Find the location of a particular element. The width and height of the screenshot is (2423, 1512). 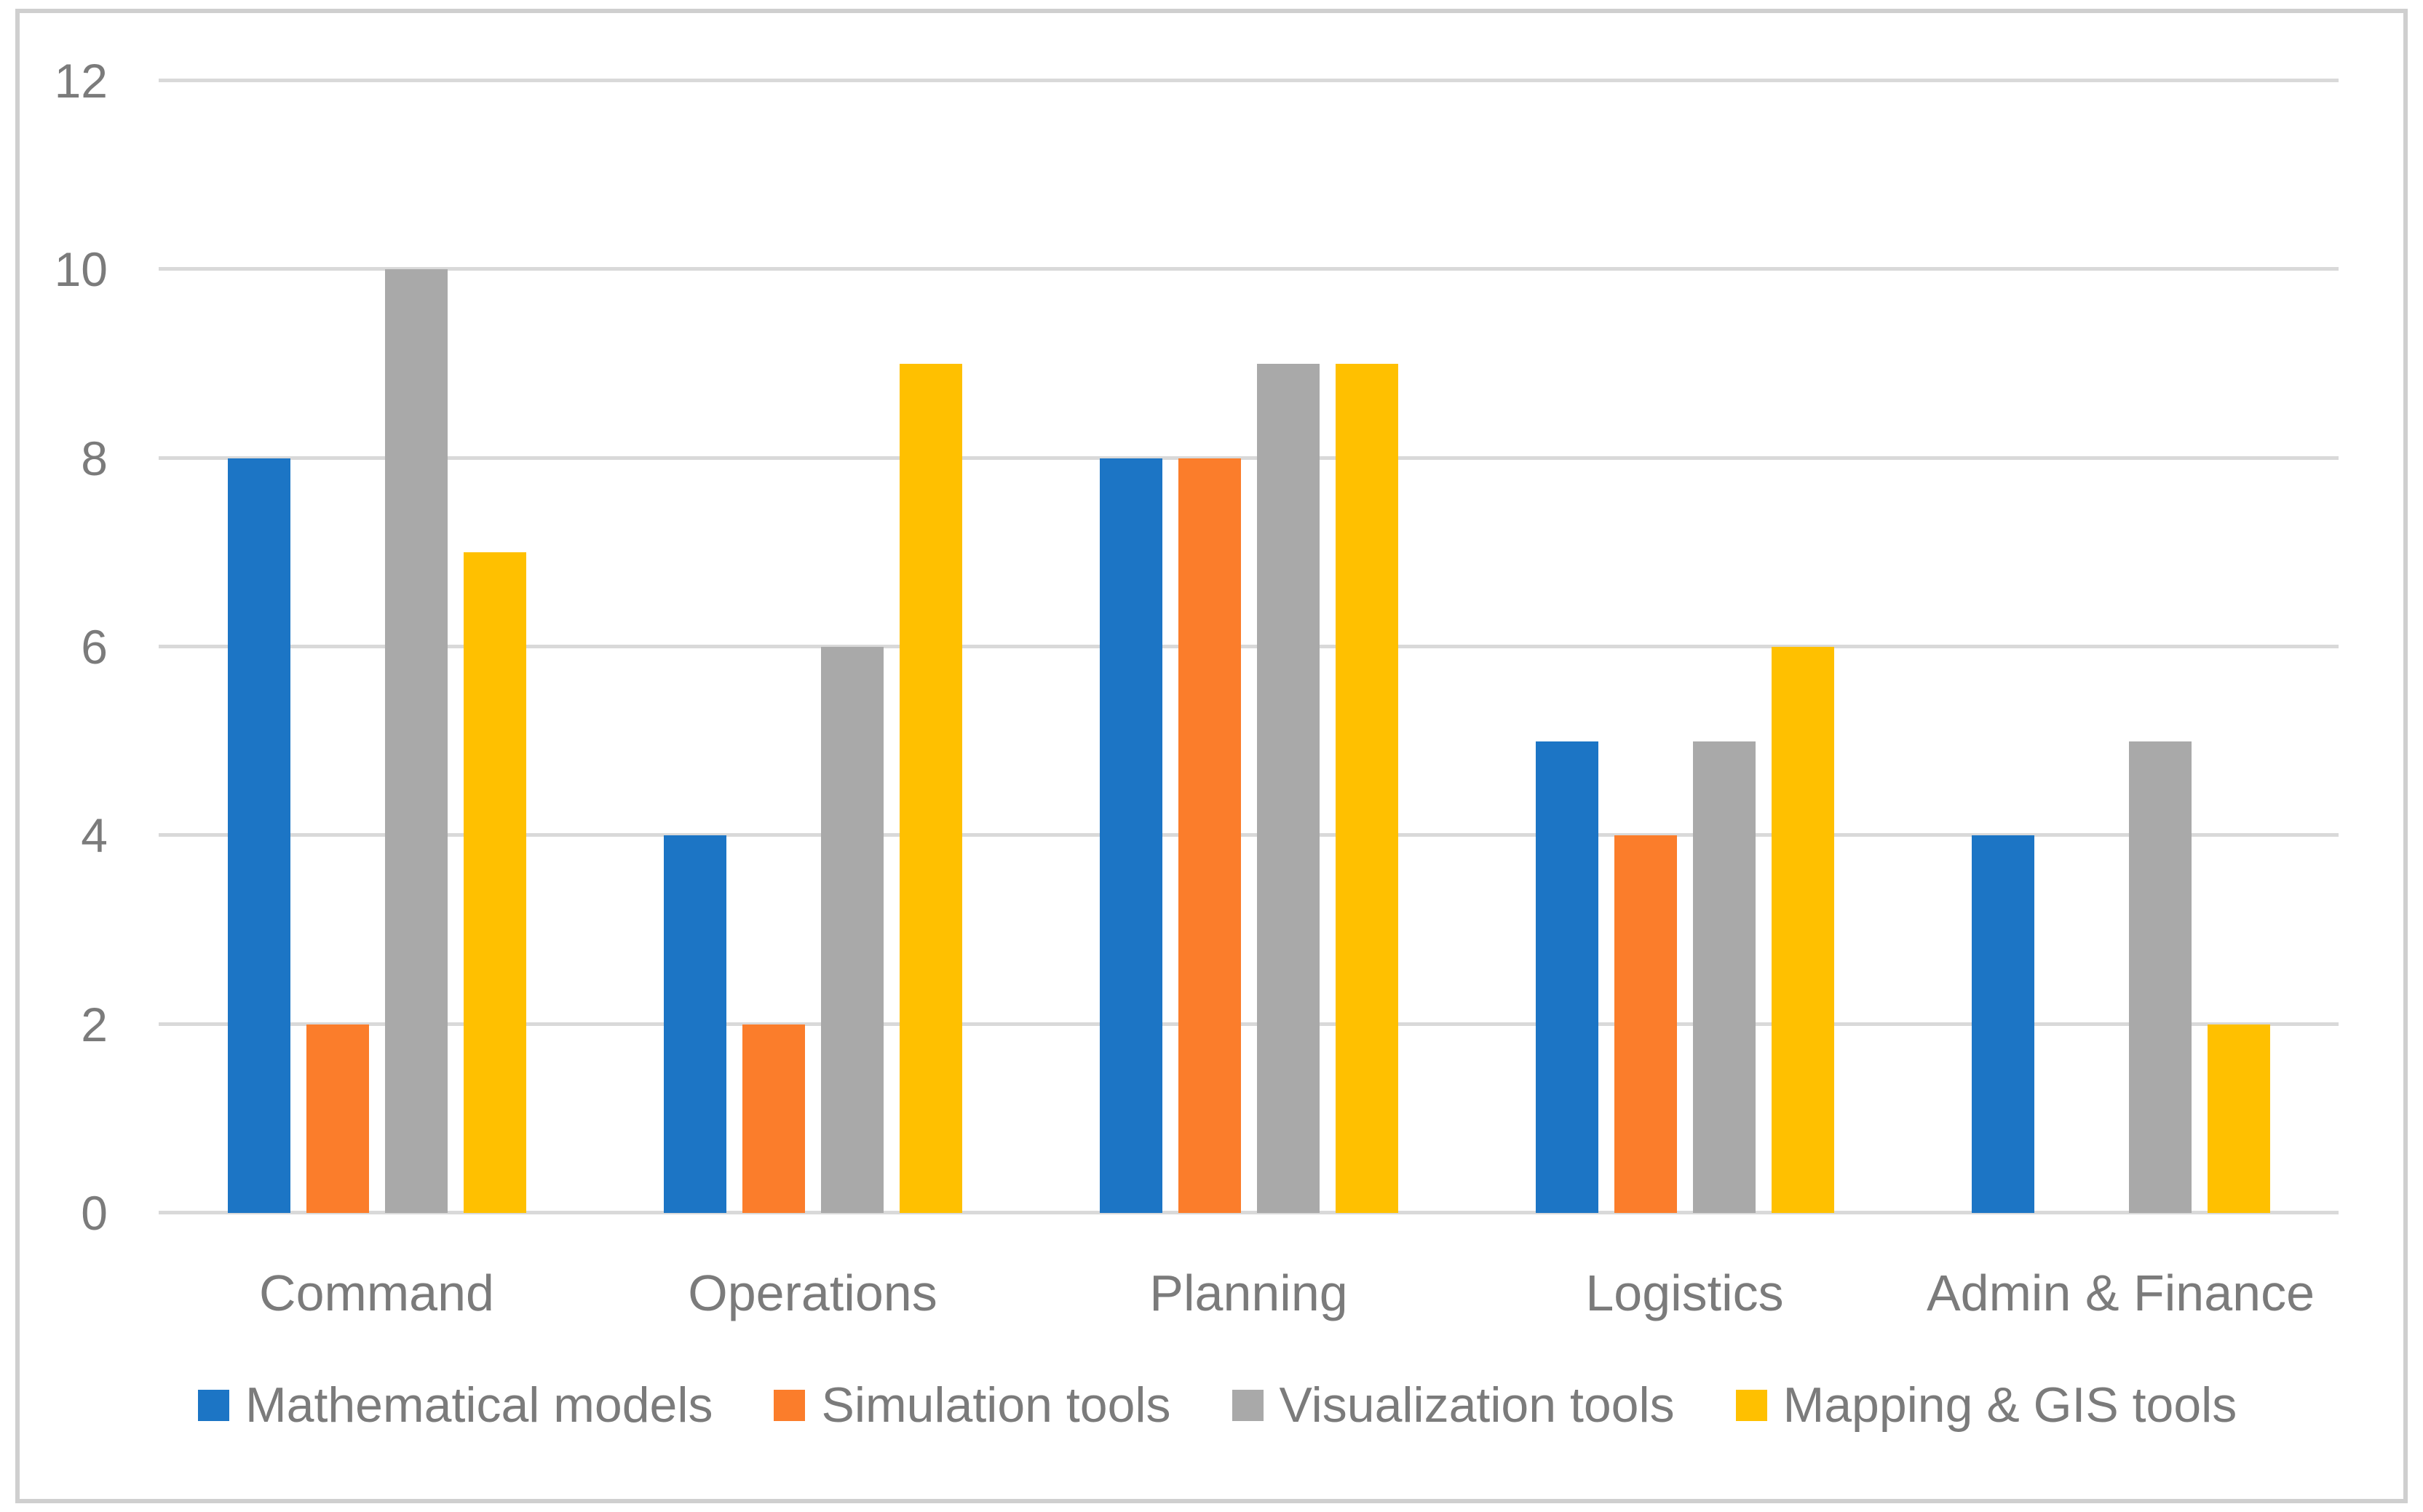

x-category-label: Admin & Finance is located at coordinates (2120, 1293).